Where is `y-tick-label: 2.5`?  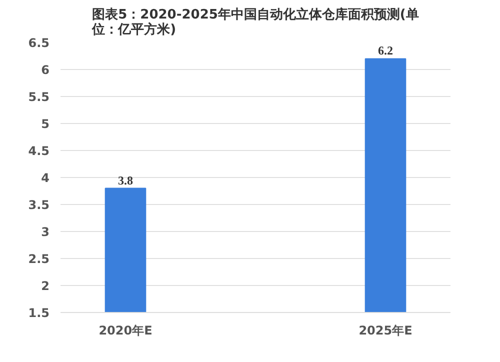
y-tick-label: 2.5 is located at coordinates (39, 259).